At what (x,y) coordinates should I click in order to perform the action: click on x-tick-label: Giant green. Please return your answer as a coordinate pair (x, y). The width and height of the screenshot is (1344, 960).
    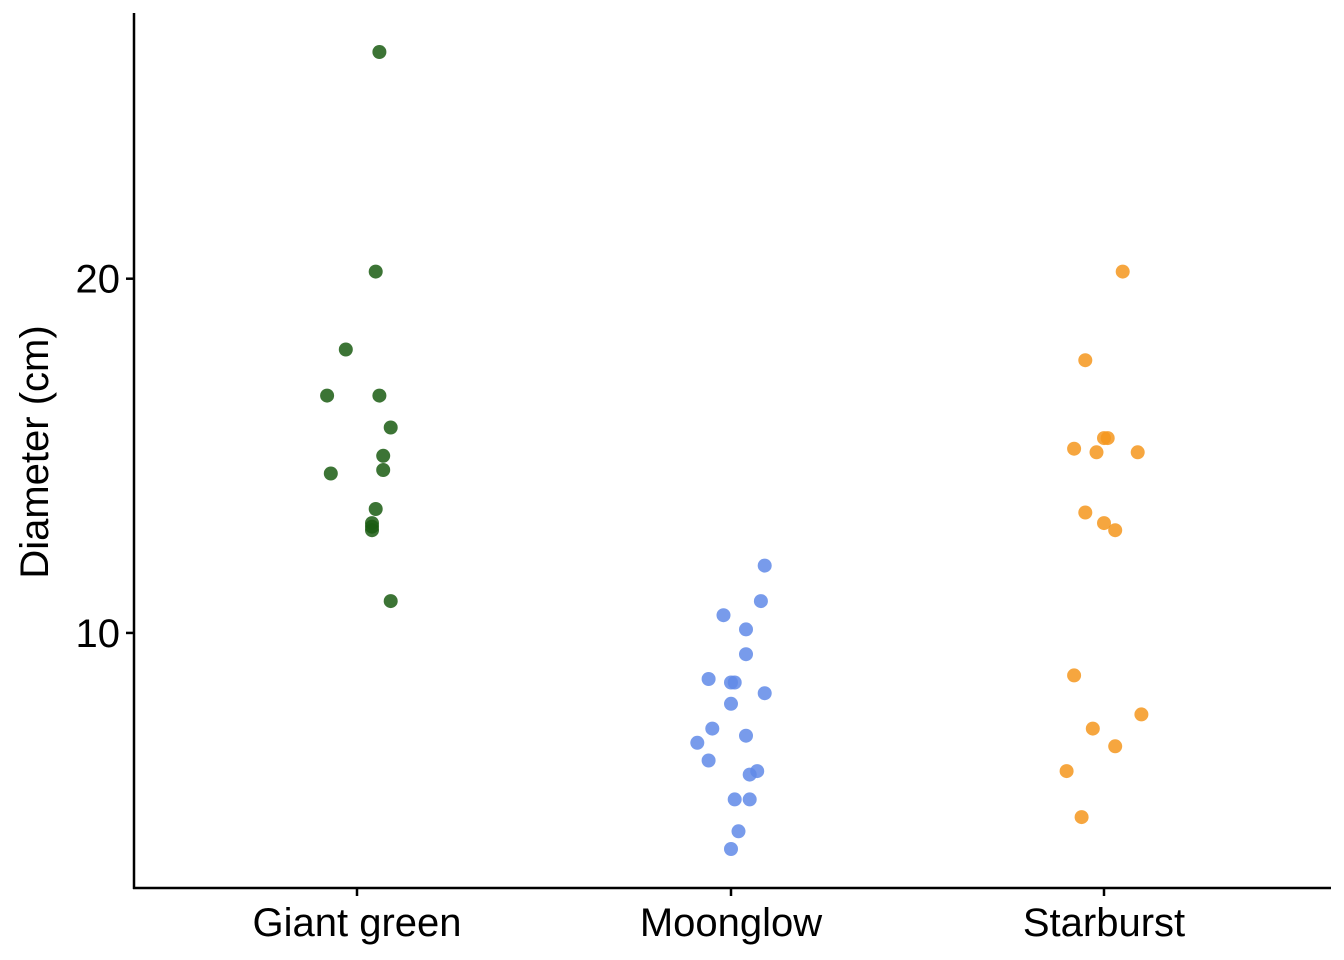
    Looking at the image, I should click on (356, 923).